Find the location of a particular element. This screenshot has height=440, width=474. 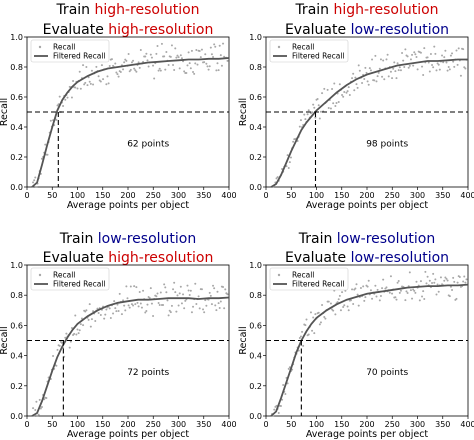

y-tick-label: 0.8 is located at coordinates (255, 295).